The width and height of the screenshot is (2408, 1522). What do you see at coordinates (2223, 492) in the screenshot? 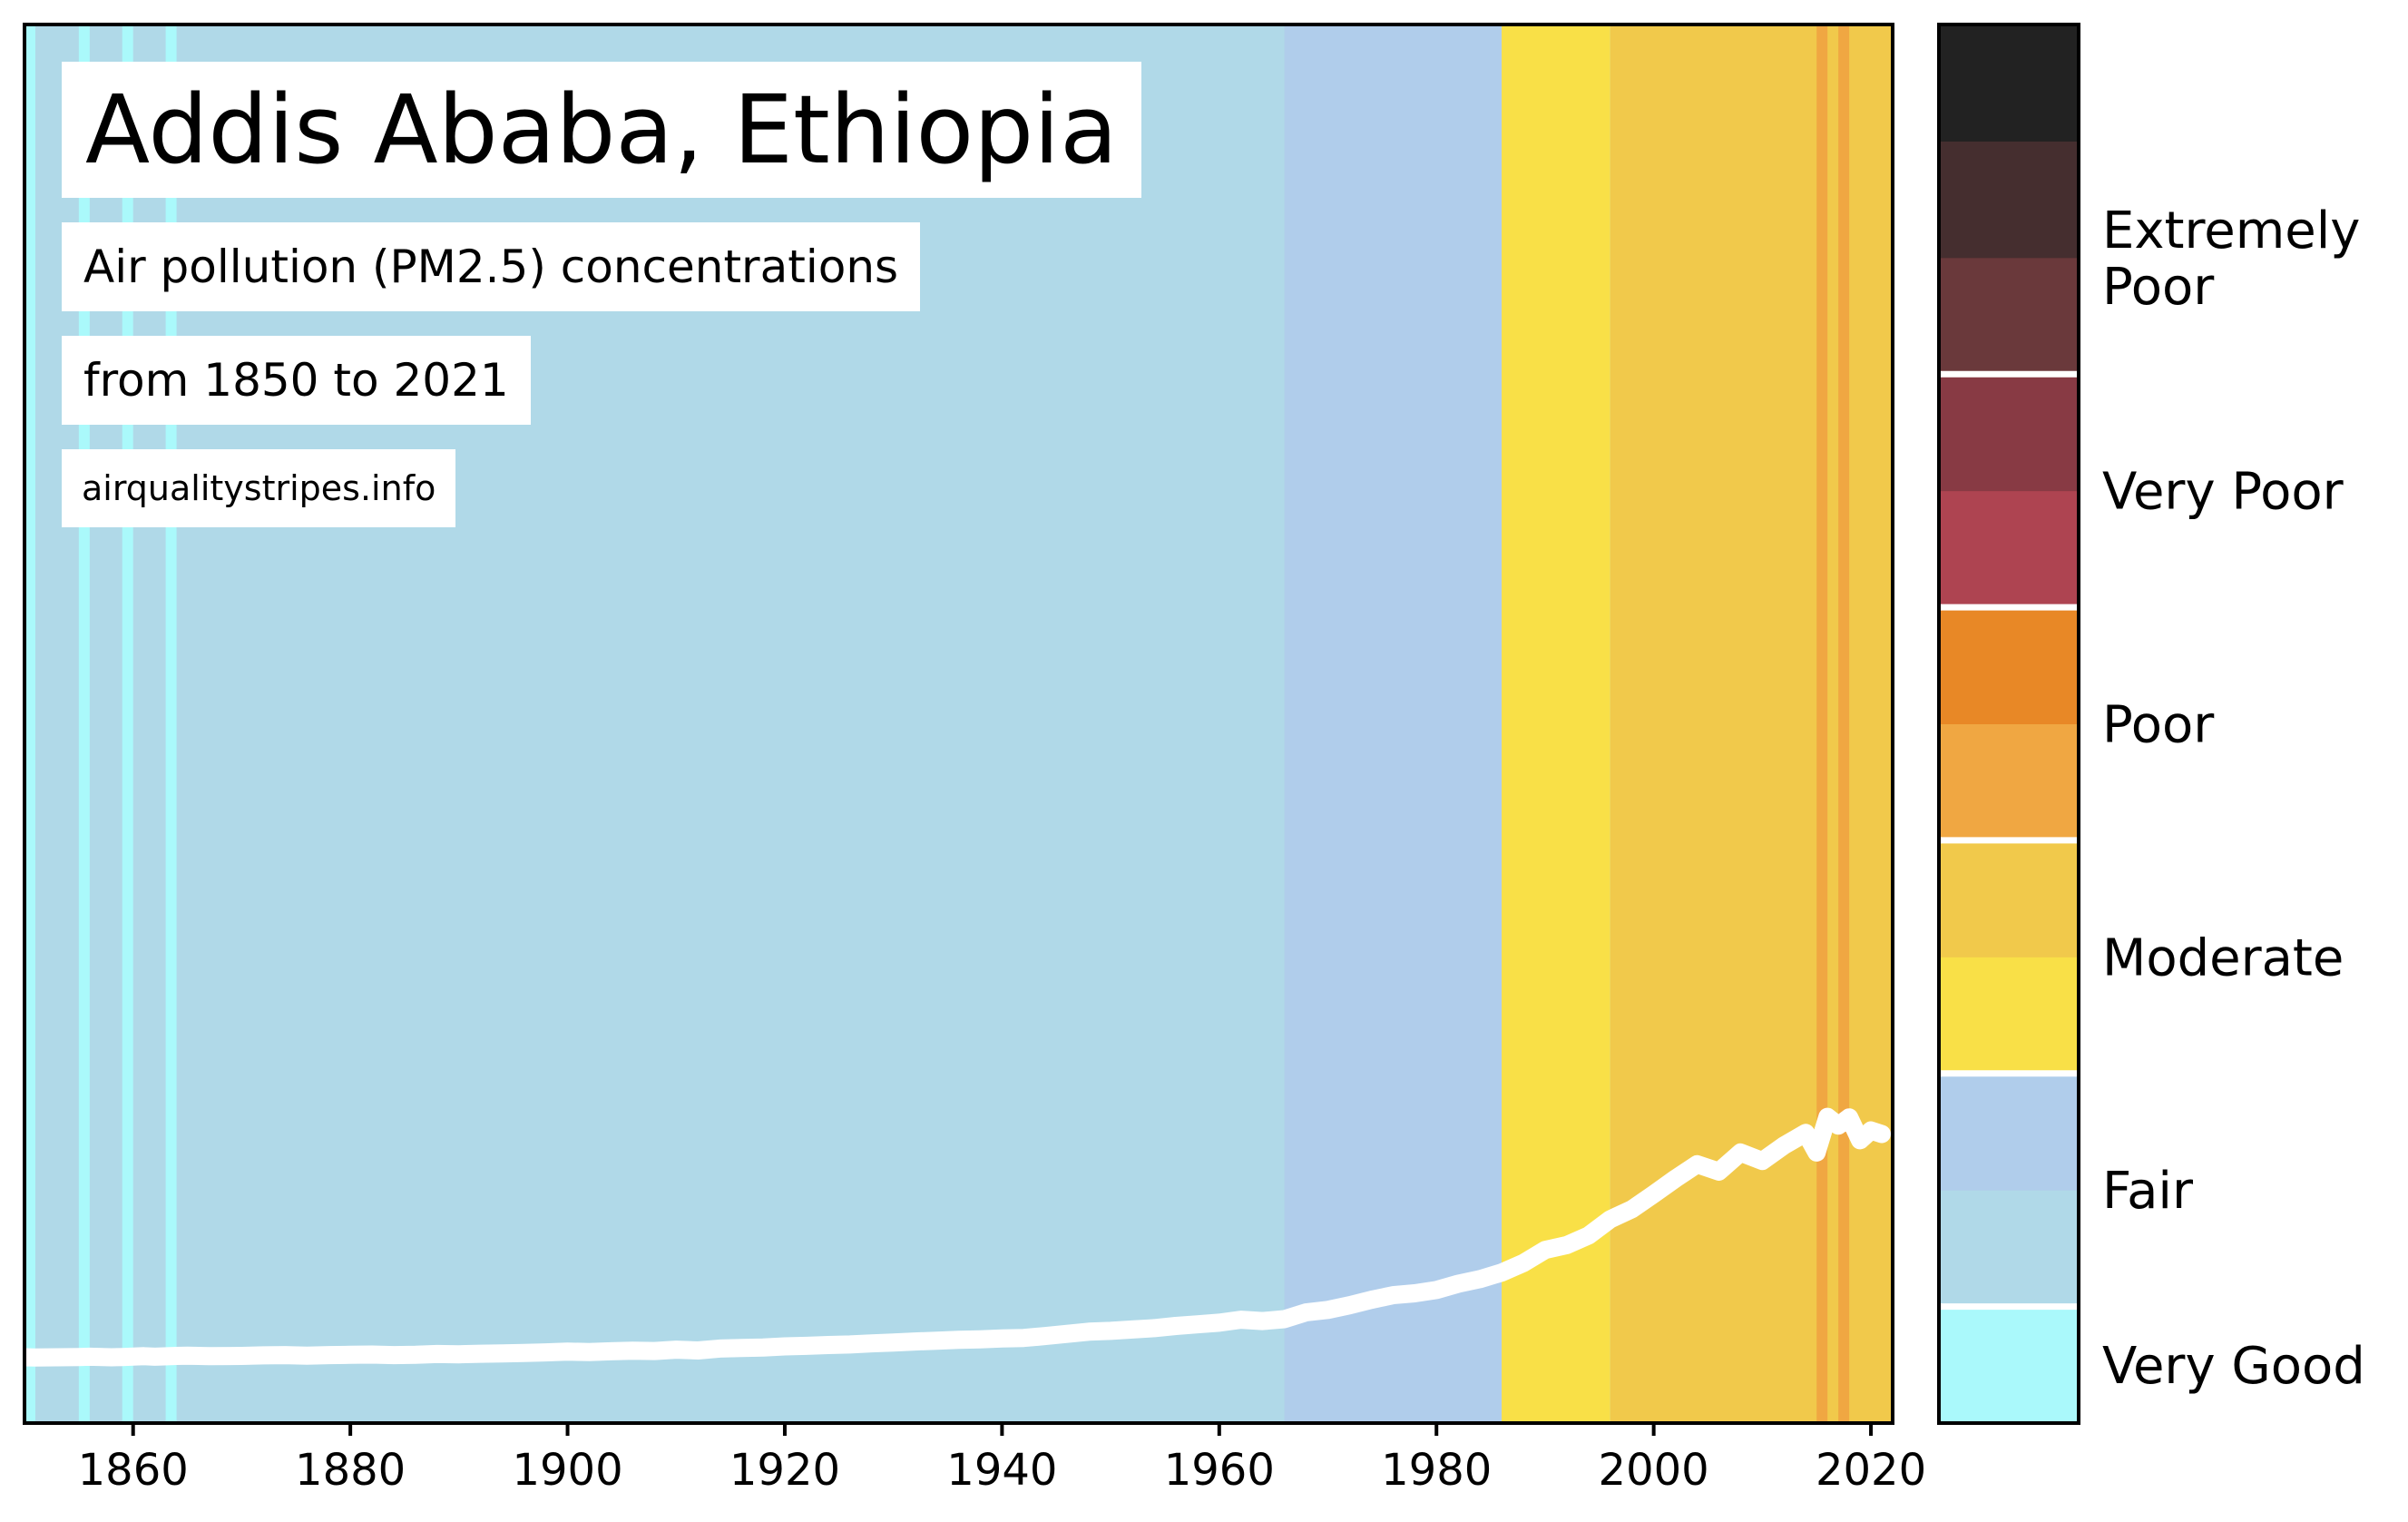
I see `colorbar-label-4: Very Poor` at bounding box center [2223, 492].